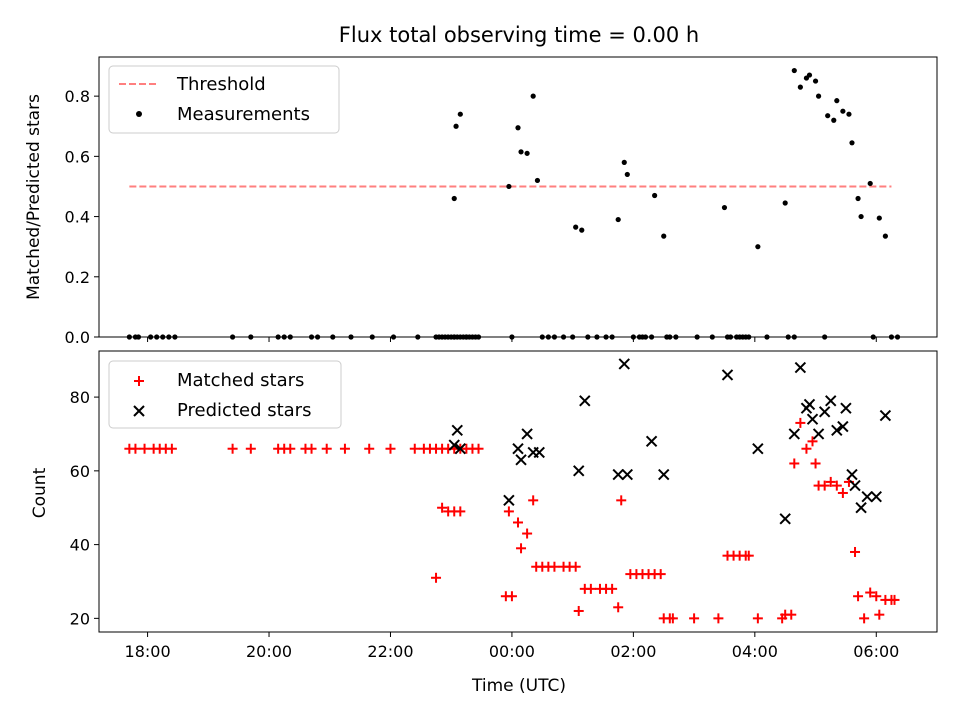 Image resolution: width=960 pixels, height=720 pixels. Describe the element at coordinates (519, 35) in the screenshot. I see `chart-title: Flux total observing time = 0.00 h` at that location.